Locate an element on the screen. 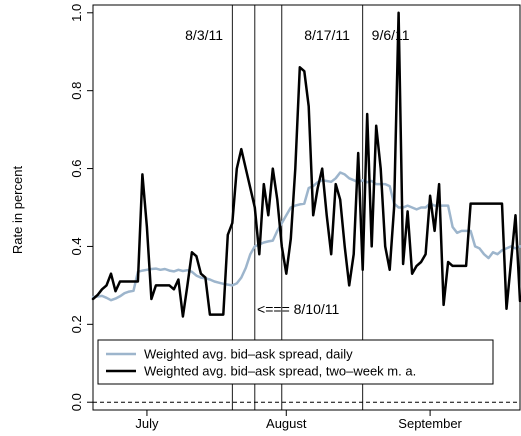  y-tick-label: 0.6 is located at coordinates (76, 169).